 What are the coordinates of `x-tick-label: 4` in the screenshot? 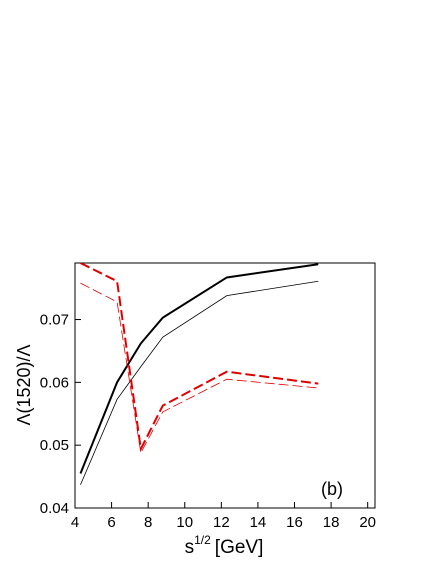 It's located at (75, 522).